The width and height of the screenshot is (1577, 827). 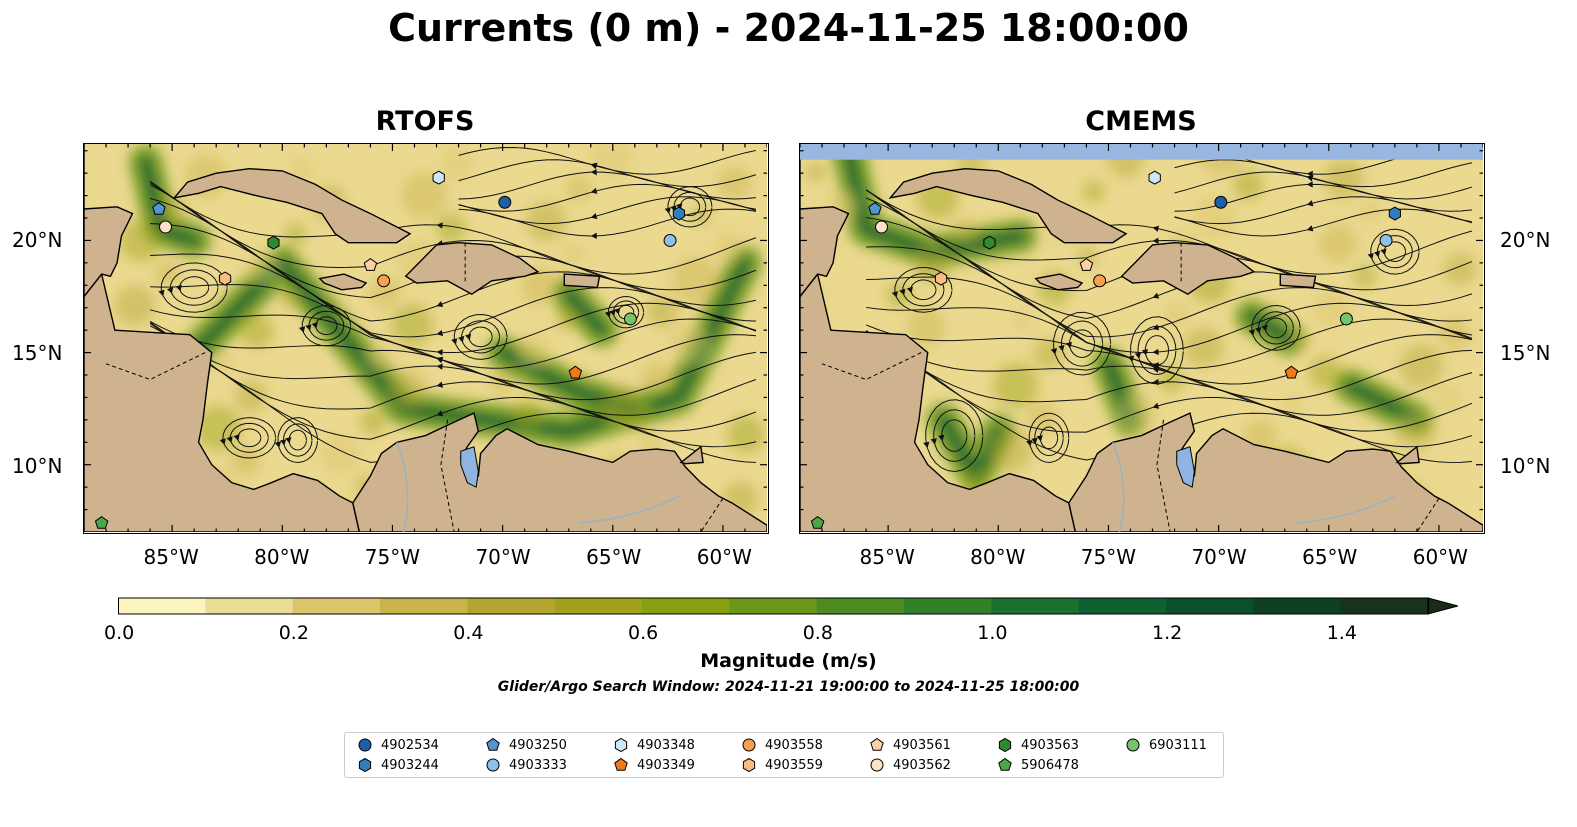 I want to click on legend-item-4903562: 4903562, so click(x=910, y=765).